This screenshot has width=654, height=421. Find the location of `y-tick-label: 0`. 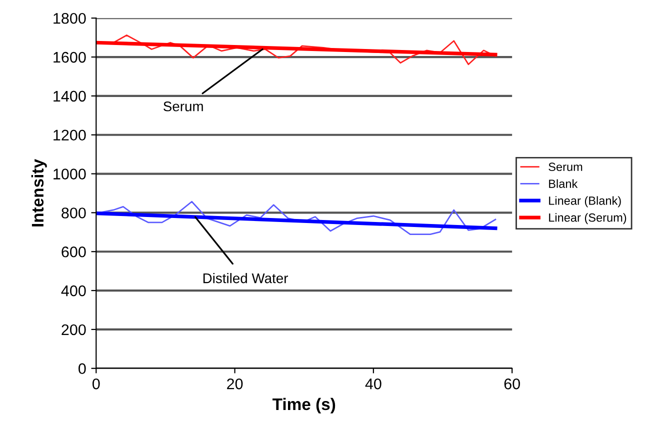

y-tick-label: 0 is located at coordinates (82, 368).